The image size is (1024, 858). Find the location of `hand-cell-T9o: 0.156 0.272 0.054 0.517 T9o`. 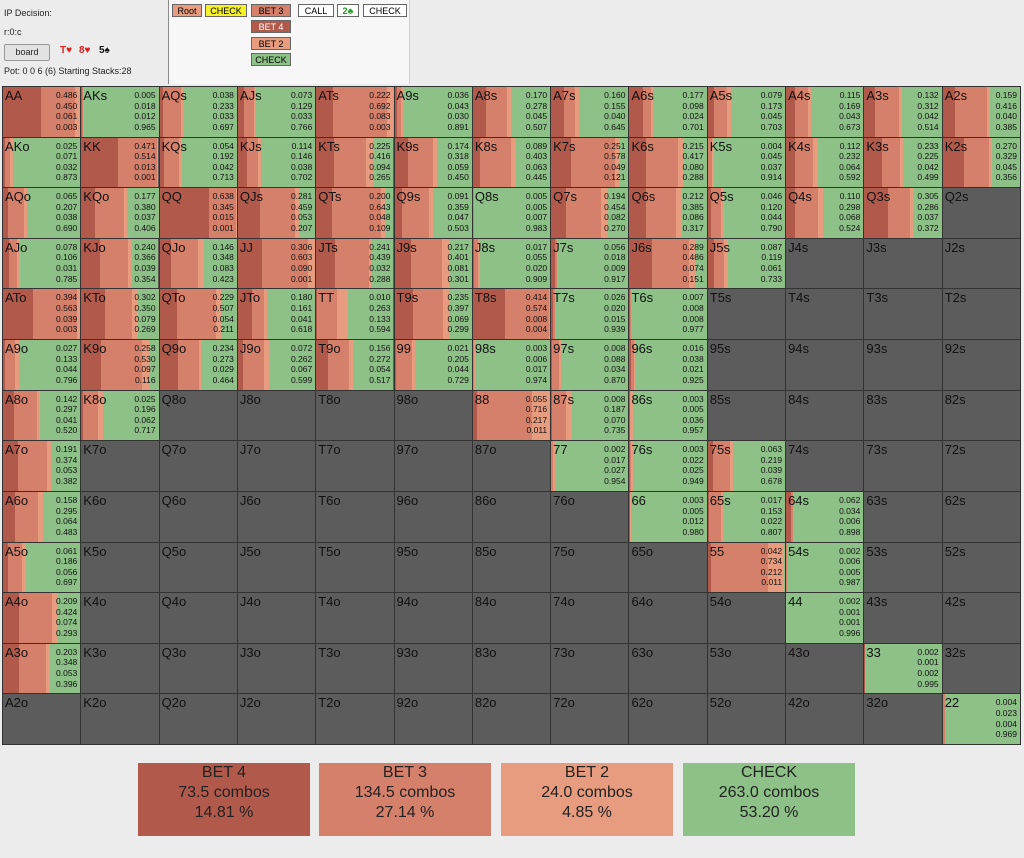

hand-cell-T9o: 0.156 0.272 0.054 0.517 T9o is located at coordinates (355, 365).